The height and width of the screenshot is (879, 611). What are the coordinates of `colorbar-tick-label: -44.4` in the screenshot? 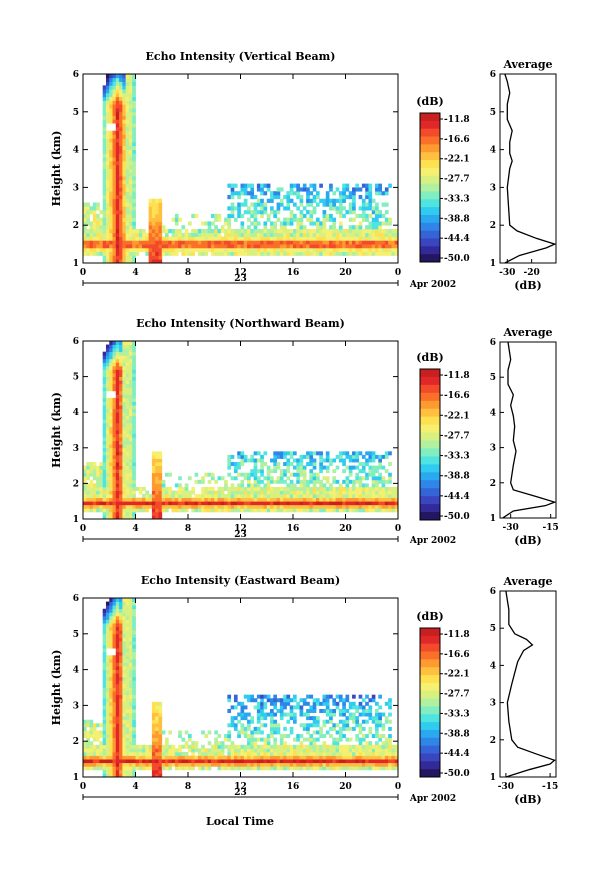 It's located at (457, 239).